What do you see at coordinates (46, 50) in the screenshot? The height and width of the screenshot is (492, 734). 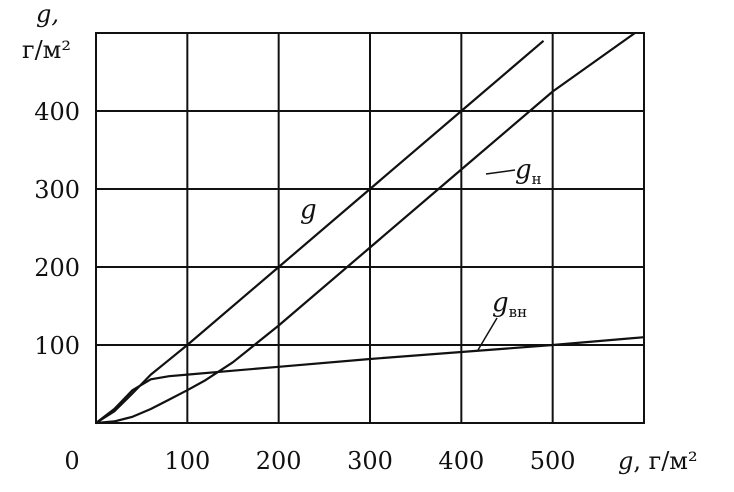 I see `y-axis-label-unit: г/м²` at bounding box center [46, 50].